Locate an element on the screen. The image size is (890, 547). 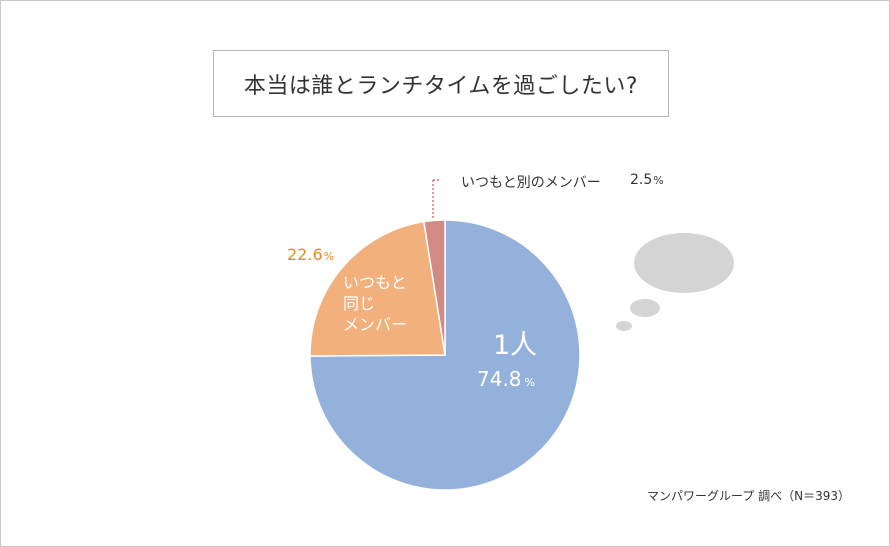
slice-value-alone: 74.8% is located at coordinates (506, 379).